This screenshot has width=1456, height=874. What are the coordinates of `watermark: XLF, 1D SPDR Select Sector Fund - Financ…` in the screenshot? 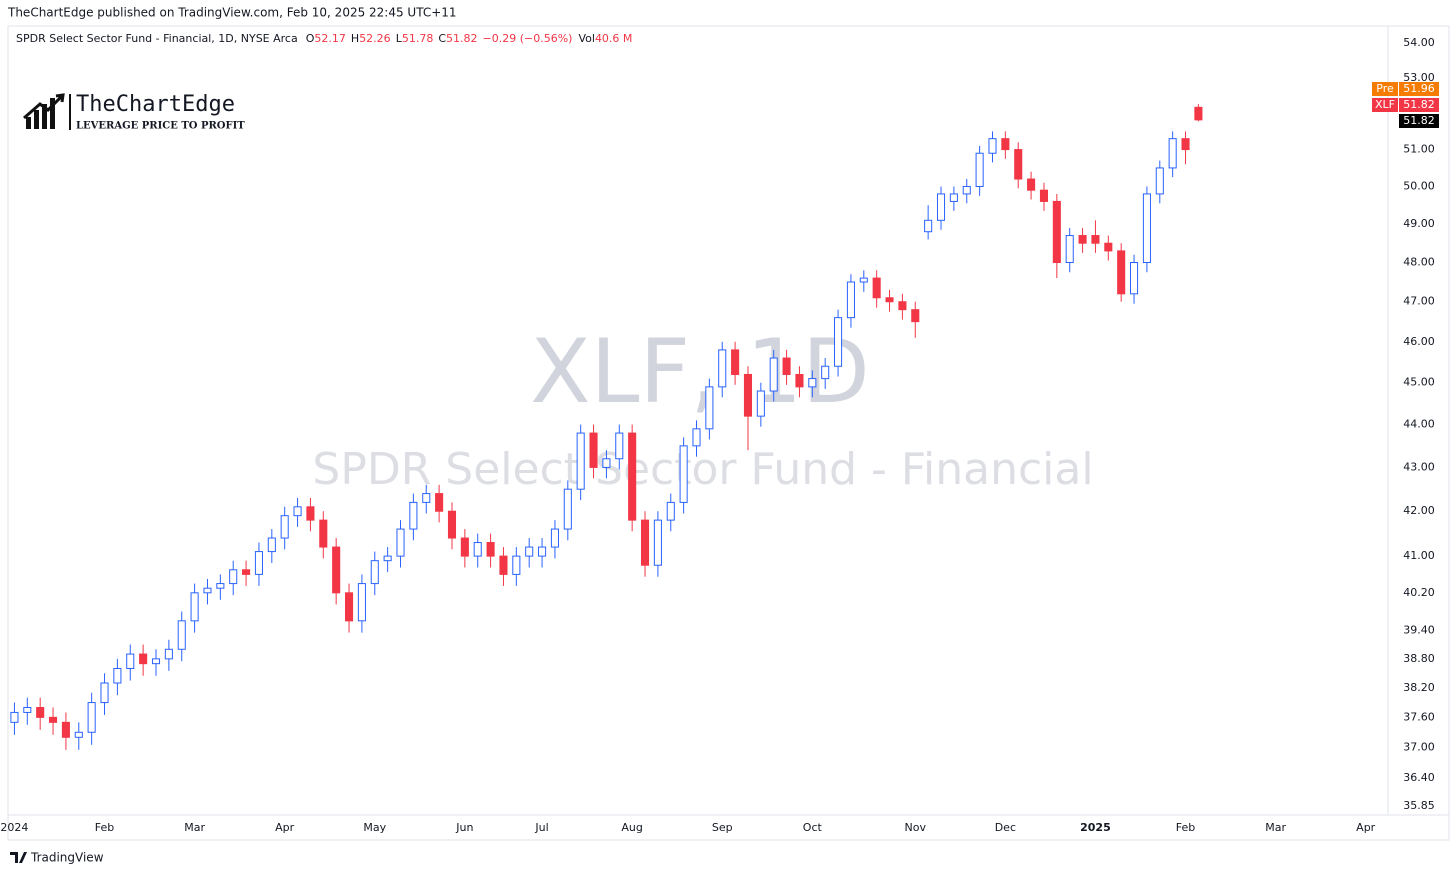 It's located at (702, 407).